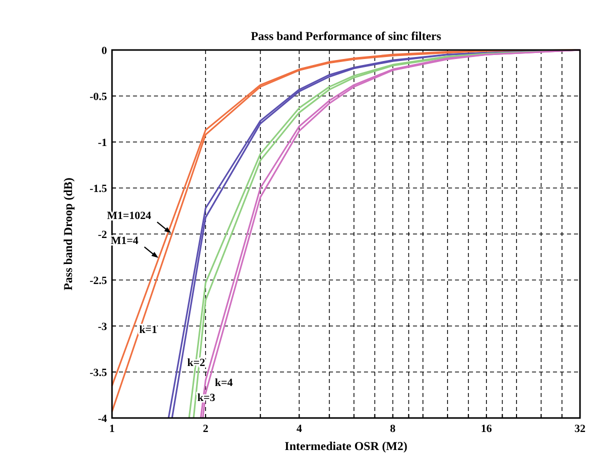 Image resolution: width=602 pixels, height=470 pixels. Describe the element at coordinates (105, 51) in the screenshot. I see `y-tick-label: 0` at that location.